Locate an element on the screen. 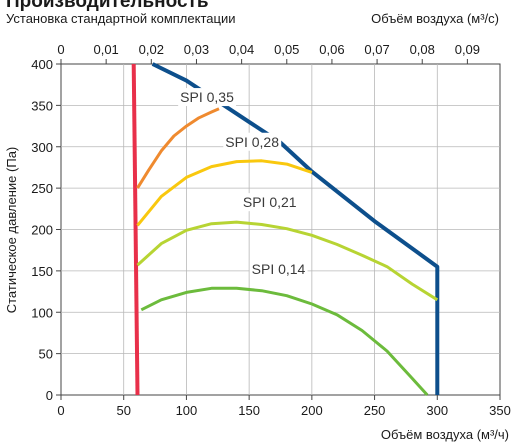  x-tick-label: 200 is located at coordinates (312, 410).